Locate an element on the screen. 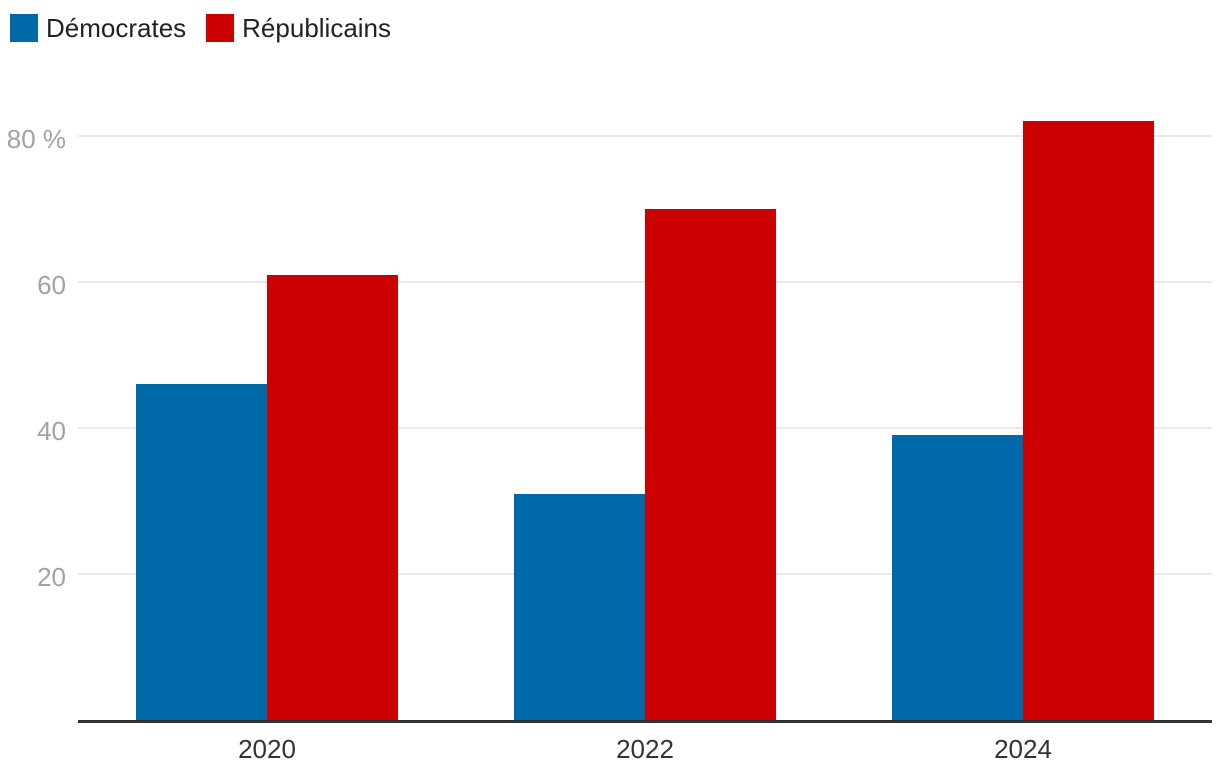 This screenshot has width=1220, height=778. legend: Démocrates Républicains is located at coordinates (210, 28).